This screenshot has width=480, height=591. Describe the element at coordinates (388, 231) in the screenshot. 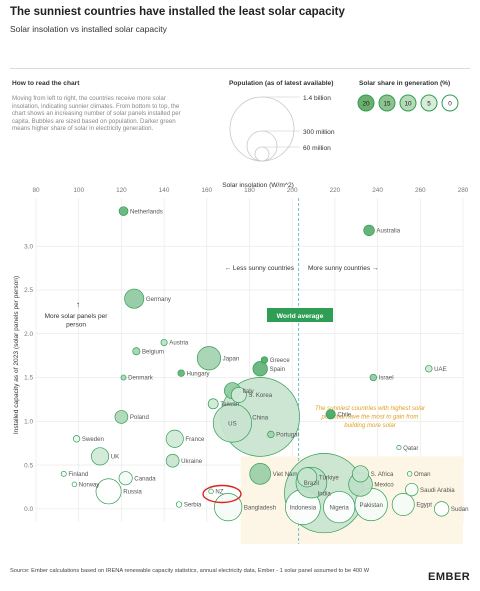

I see `point-label: Australia` at that location.